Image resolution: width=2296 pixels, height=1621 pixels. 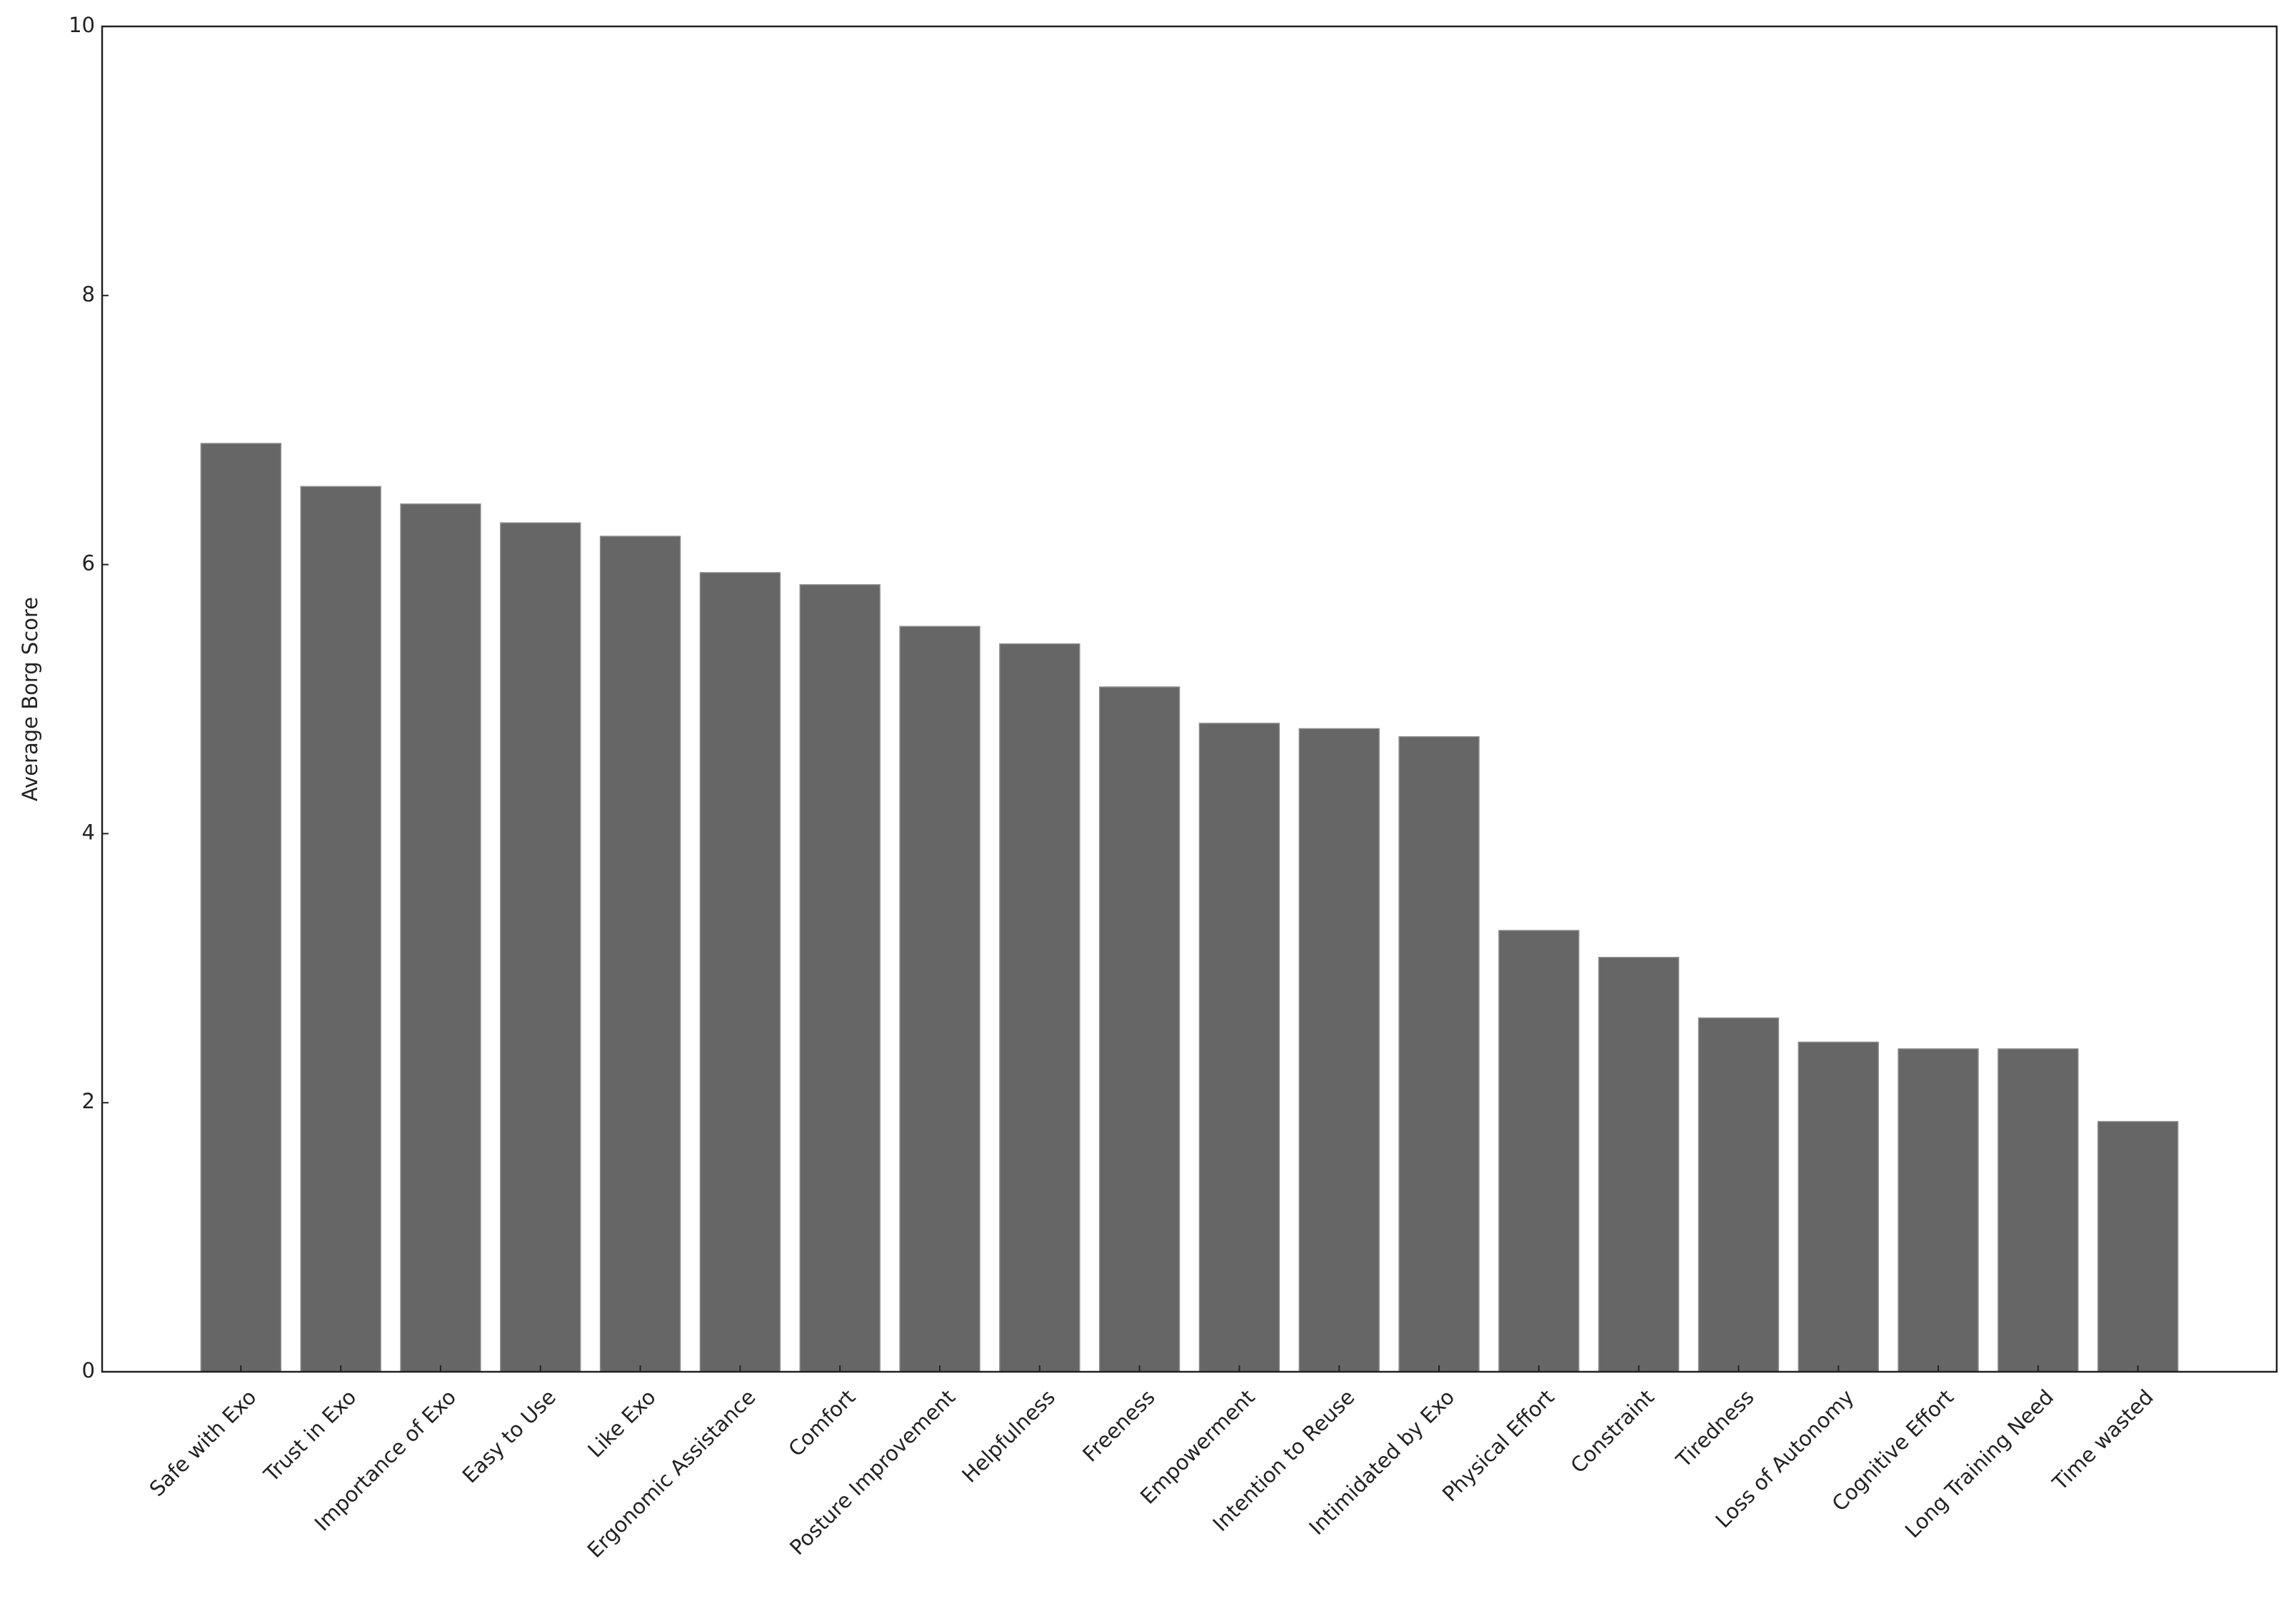 I want to click on y-tick-label: 10, so click(x=82, y=25).